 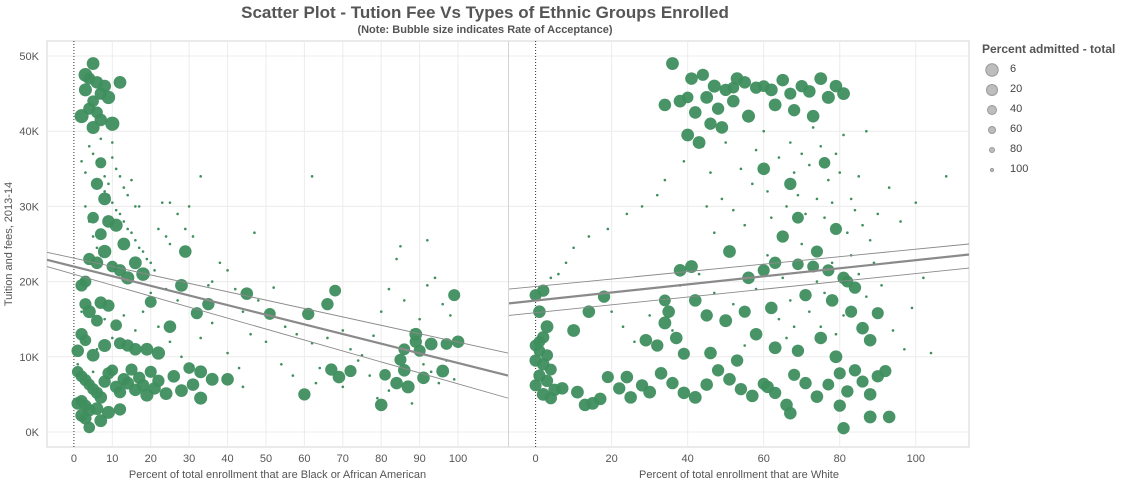 I want to click on legend-bubble-icon, so click(x=992, y=130).